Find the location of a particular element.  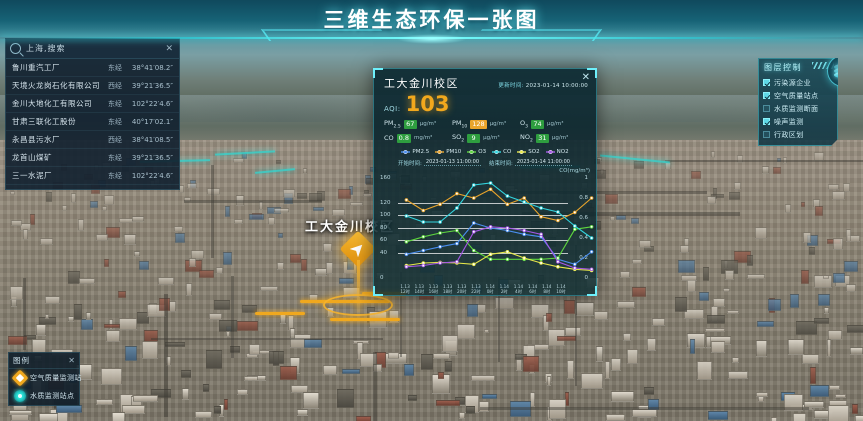

clear-search-icon: ✕ is located at coordinates (169, 48).